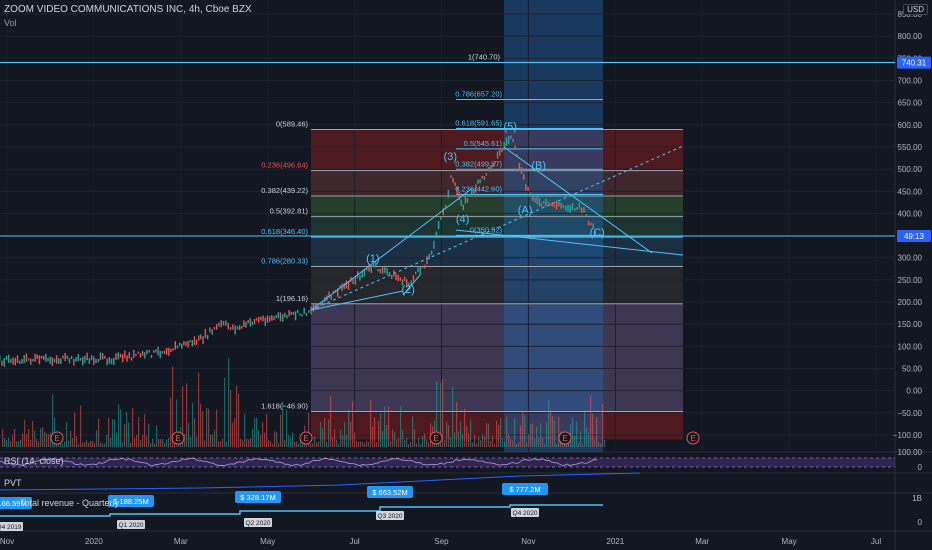  Describe the element at coordinates (292, 298) in the screenshot. I see `fib-level-label: 1(196.16)` at that location.